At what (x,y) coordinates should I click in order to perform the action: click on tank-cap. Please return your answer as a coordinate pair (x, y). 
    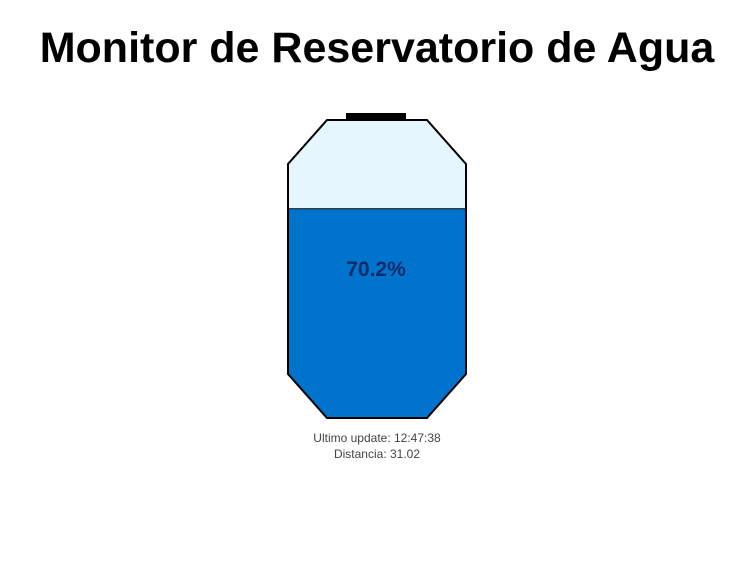
    Looking at the image, I should click on (376, 116).